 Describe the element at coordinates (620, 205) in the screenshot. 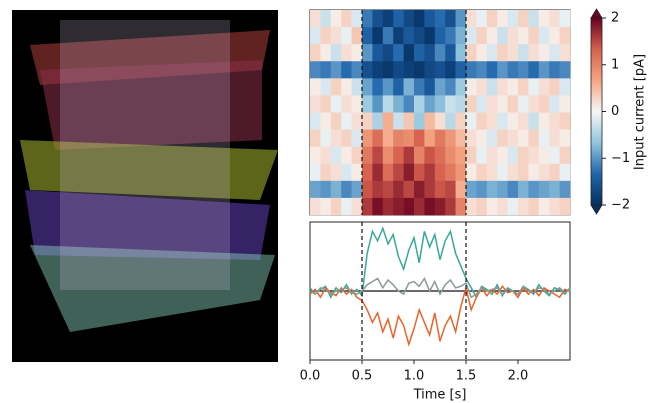

I see `colorbar-tick-label: −2` at that location.